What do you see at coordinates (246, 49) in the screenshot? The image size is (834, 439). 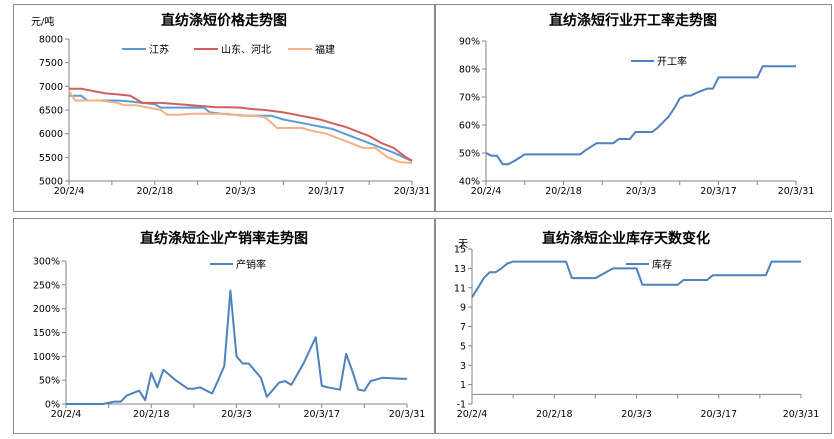 I see `legend-label-shandong-hebei: 山东、河北` at bounding box center [246, 49].